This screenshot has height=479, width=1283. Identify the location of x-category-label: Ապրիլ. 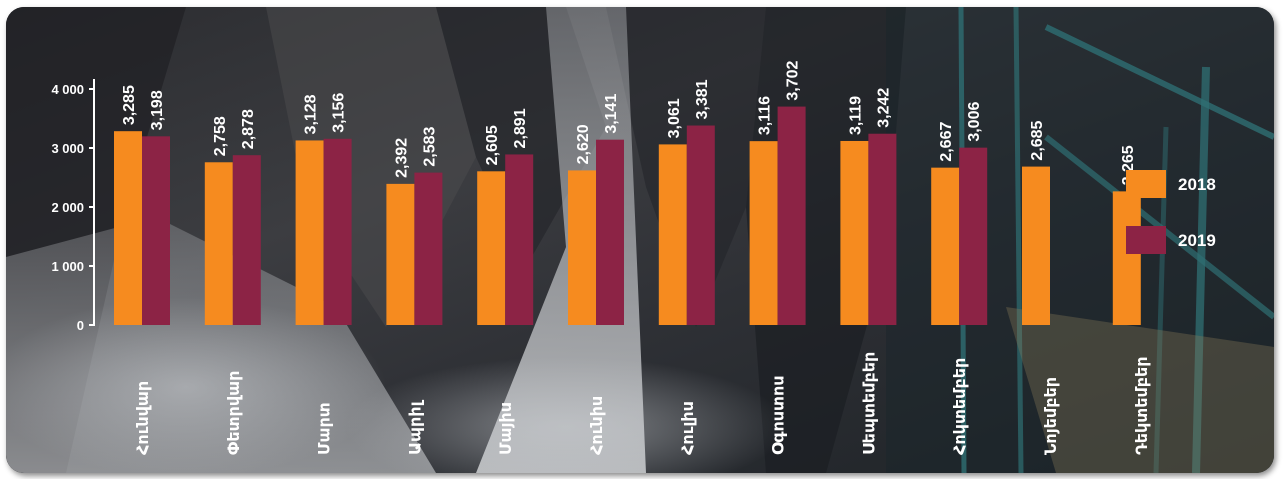
(415, 427).